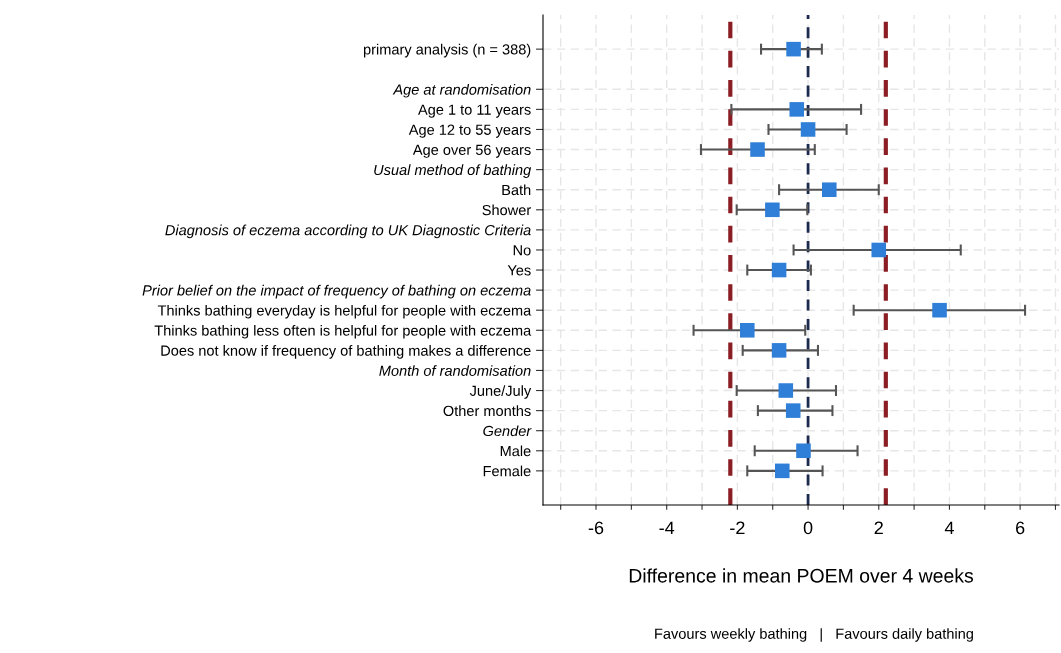 This screenshot has height=653, width=1061. I want to click on y-tick-label: Does not know if frequency of bathing makes a difference, so click(346, 352).